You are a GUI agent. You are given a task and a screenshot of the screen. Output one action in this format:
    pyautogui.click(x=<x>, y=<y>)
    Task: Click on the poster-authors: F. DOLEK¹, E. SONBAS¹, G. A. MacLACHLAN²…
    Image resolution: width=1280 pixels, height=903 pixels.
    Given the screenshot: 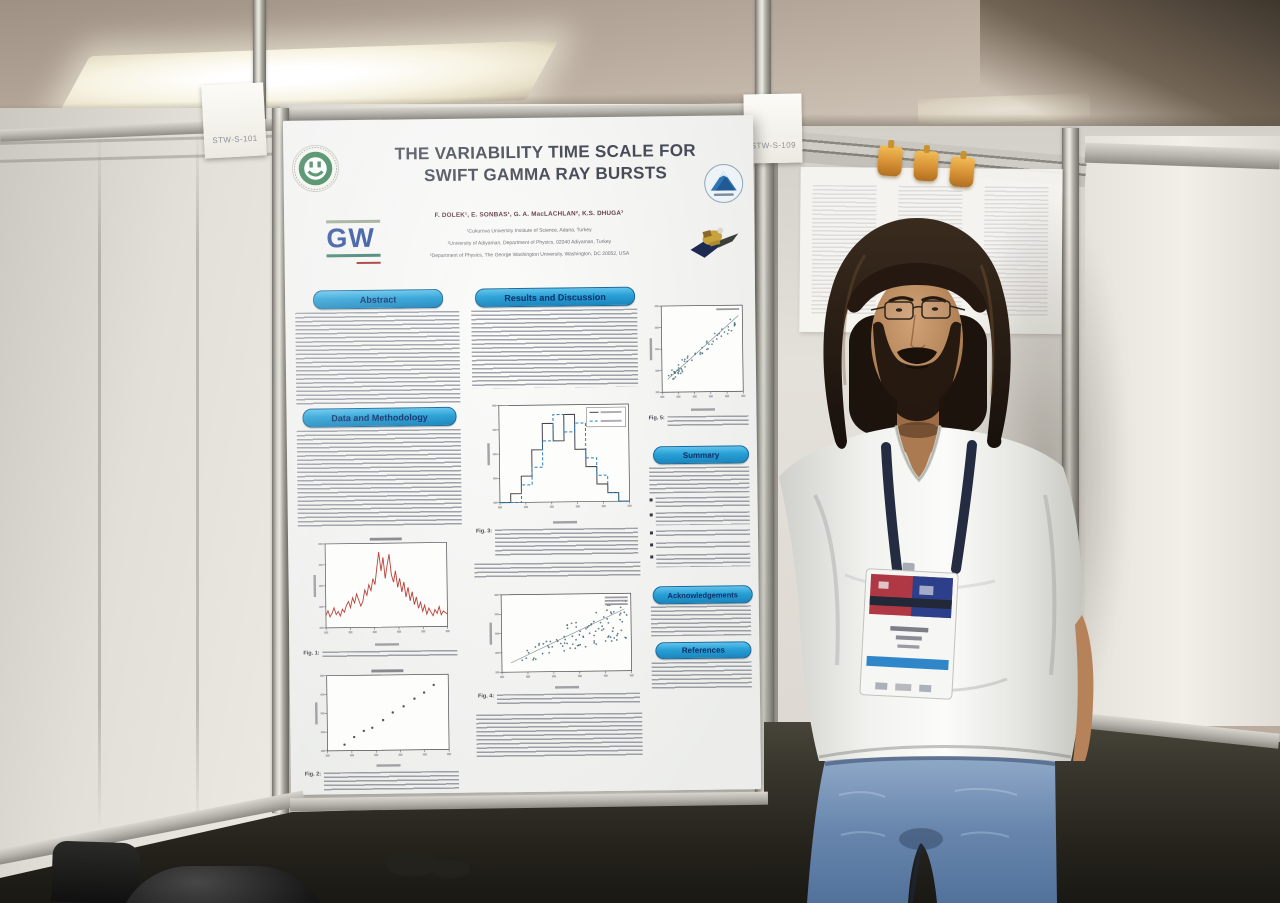 What is the action you would take?
    pyautogui.click(x=529, y=214)
    